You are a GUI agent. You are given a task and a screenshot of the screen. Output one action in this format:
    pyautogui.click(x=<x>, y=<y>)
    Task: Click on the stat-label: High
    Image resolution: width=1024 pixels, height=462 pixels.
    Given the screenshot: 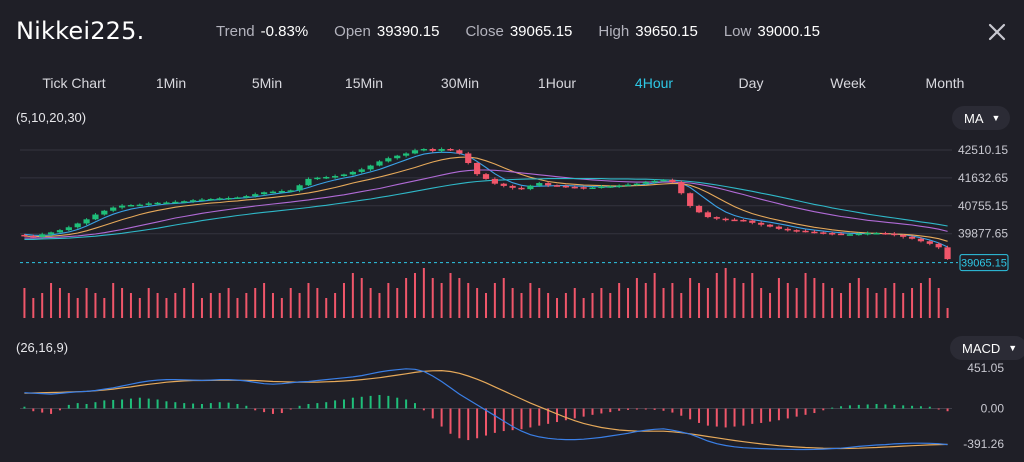 What is the action you would take?
    pyautogui.click(x=614, y=31)
    